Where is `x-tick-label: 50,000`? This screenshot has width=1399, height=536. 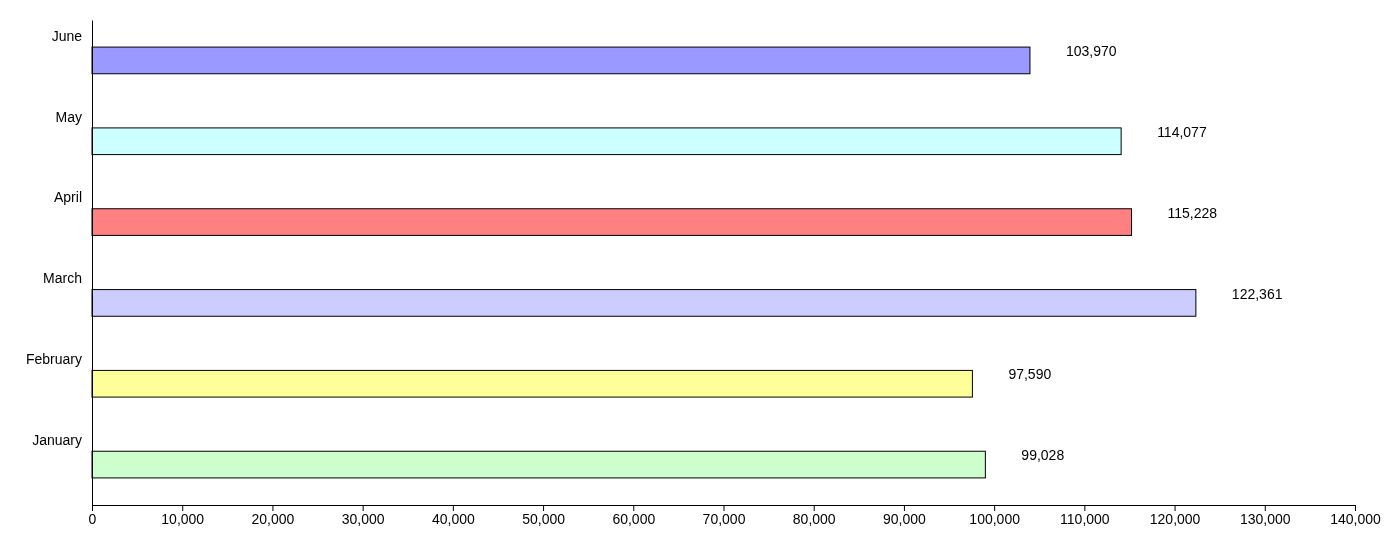
x-tick-label: 50,000 is located at coordinates (544, 518).